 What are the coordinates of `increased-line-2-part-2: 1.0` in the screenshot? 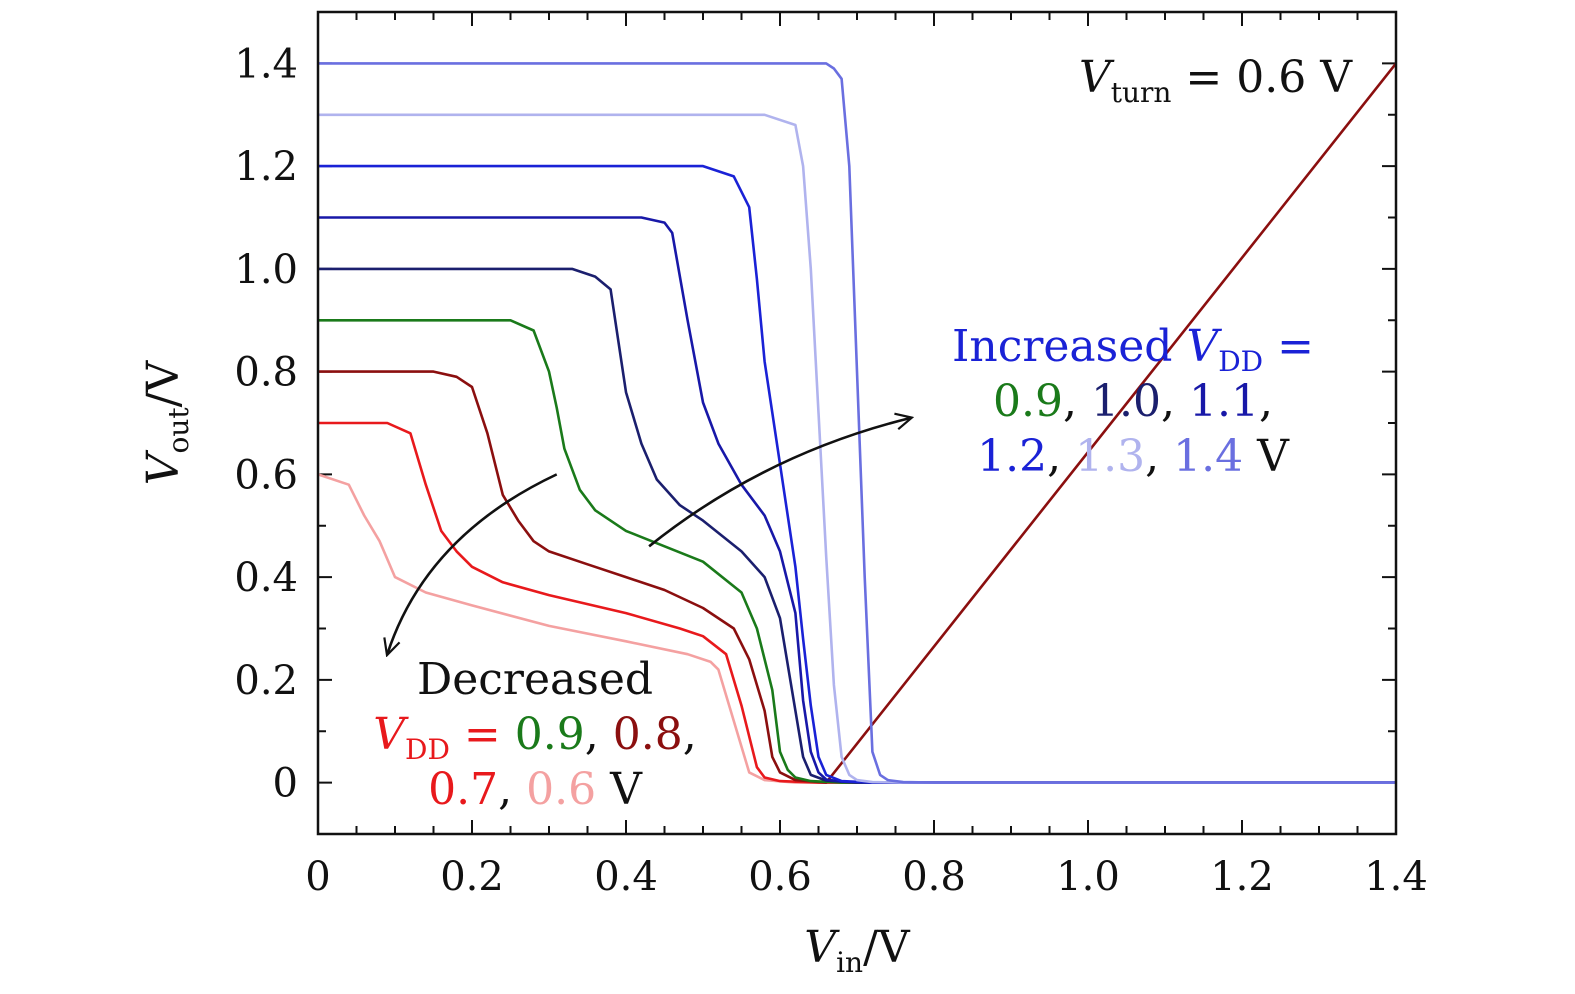 It's located at (1126, 401).